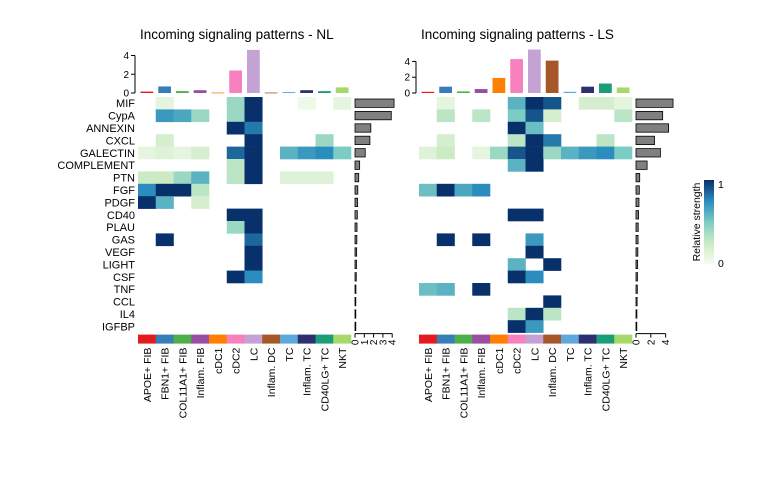 The height and width of the screenshot is (481, 769). I want to click on pathway-label: PDGF, so click(119, 203).